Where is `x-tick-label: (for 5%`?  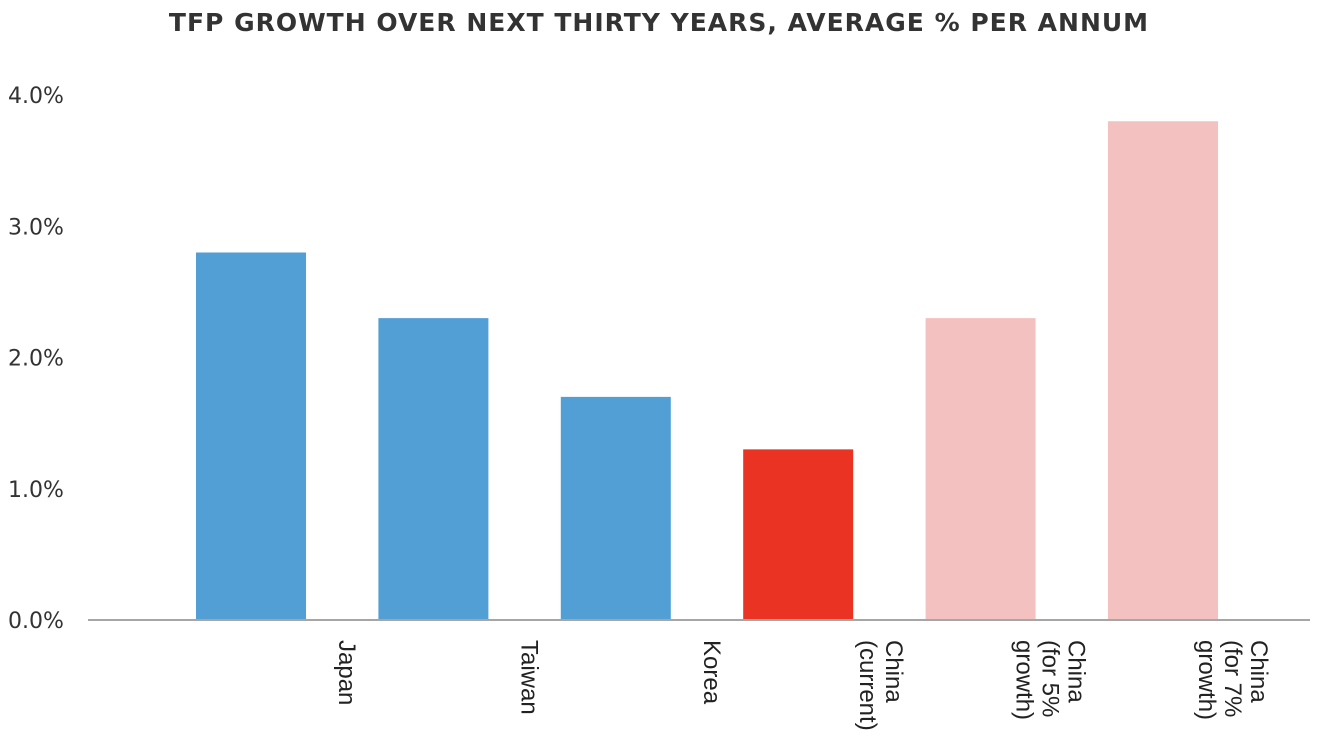
x-tick-label: (for 5% is located at coordinates (1050, 678).